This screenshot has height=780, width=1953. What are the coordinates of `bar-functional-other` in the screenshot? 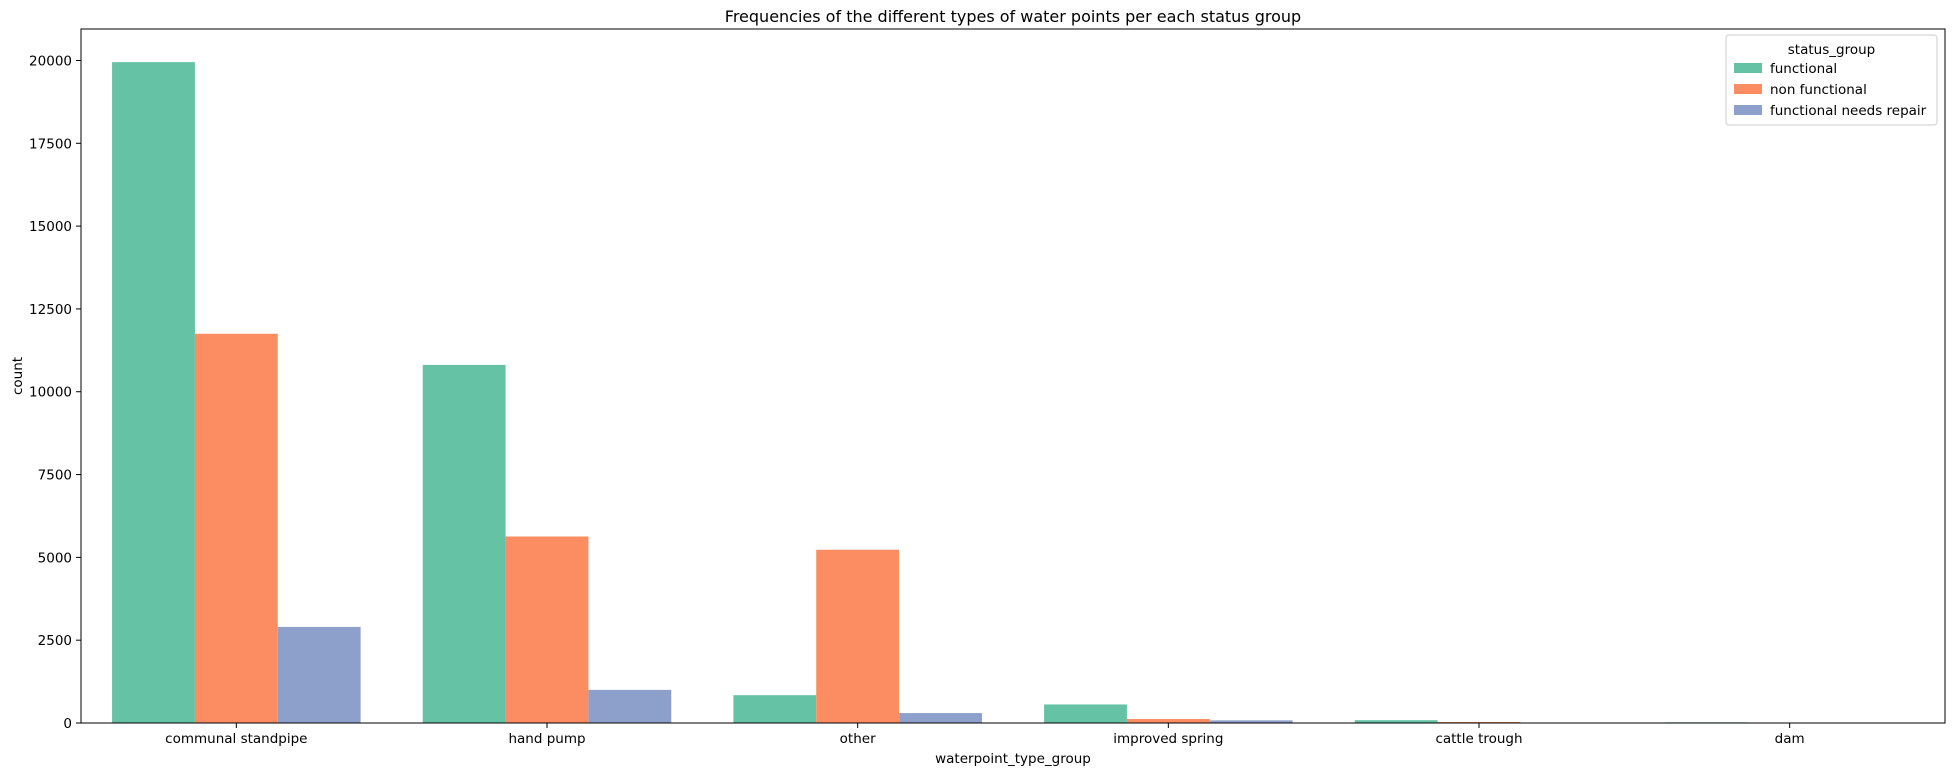 It's located at (775, 709).